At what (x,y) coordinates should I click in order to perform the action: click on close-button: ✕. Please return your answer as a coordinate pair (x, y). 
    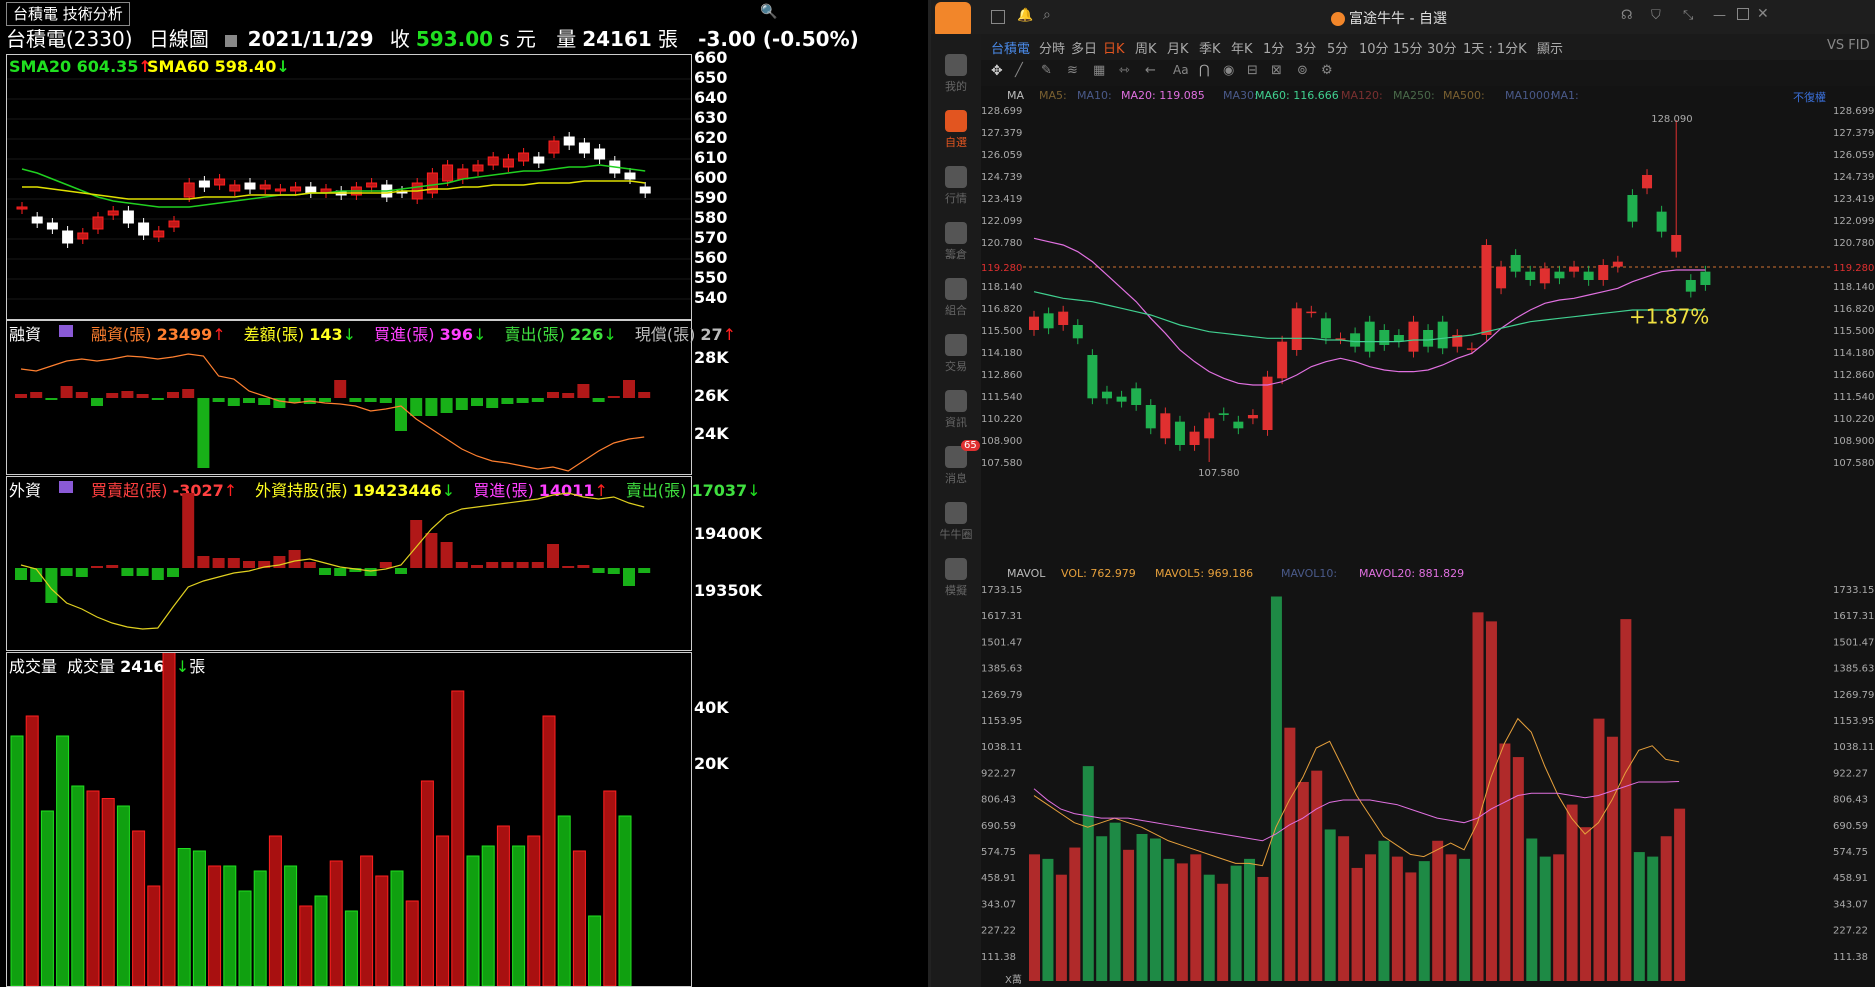
    Looking at the image, I should click on (1763, 14).